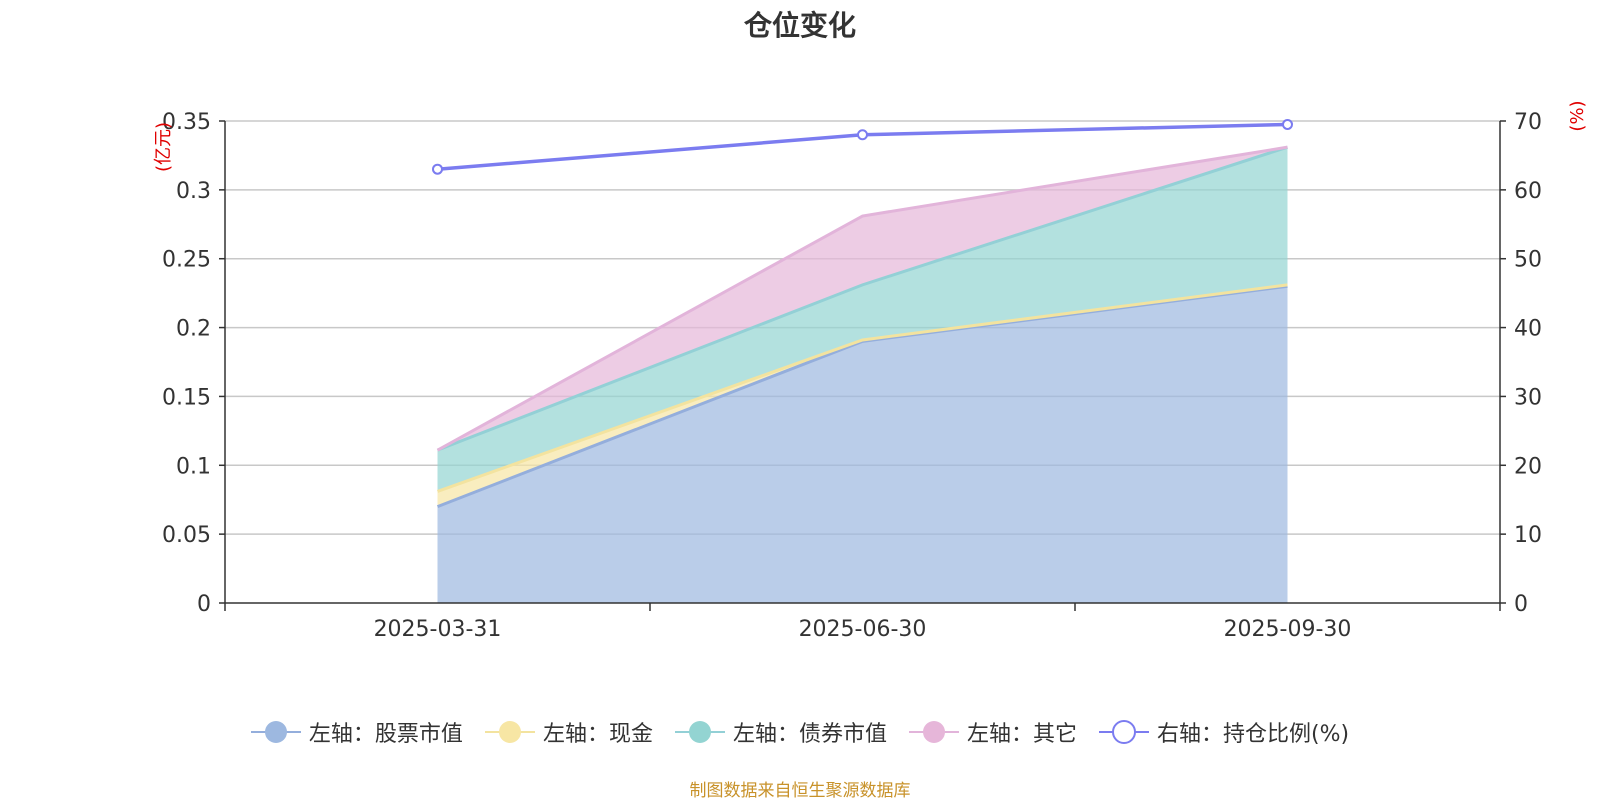 The image size is (1600, 801). I want to click on legend-item: 左轴：现金, so click(568, 732).